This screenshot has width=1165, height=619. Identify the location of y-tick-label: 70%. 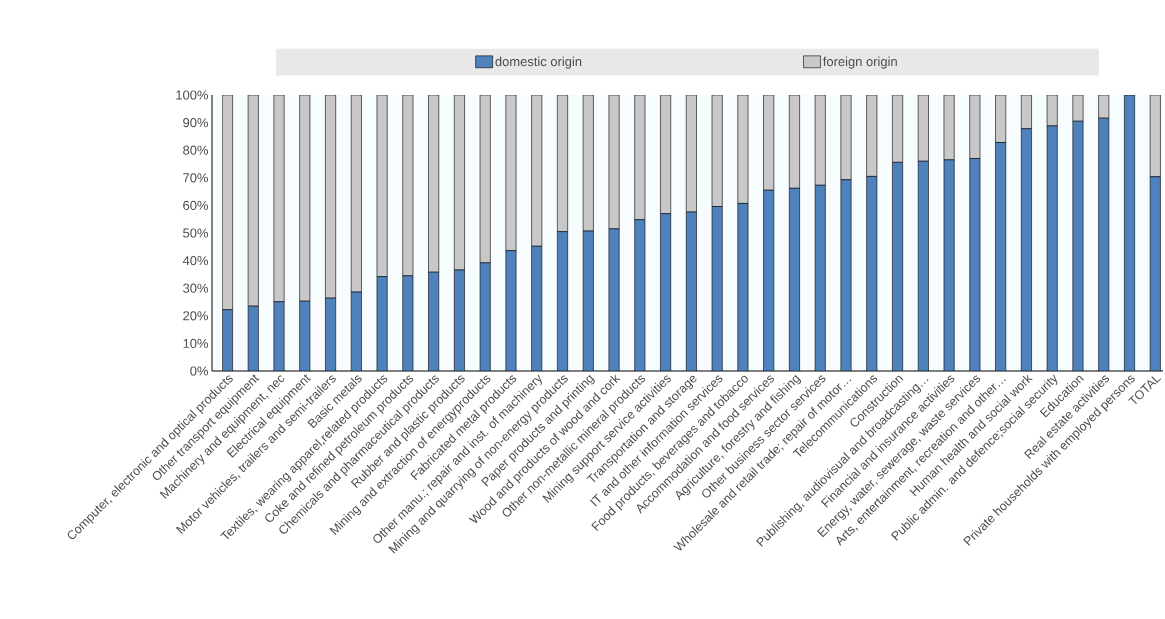
(196, 178).